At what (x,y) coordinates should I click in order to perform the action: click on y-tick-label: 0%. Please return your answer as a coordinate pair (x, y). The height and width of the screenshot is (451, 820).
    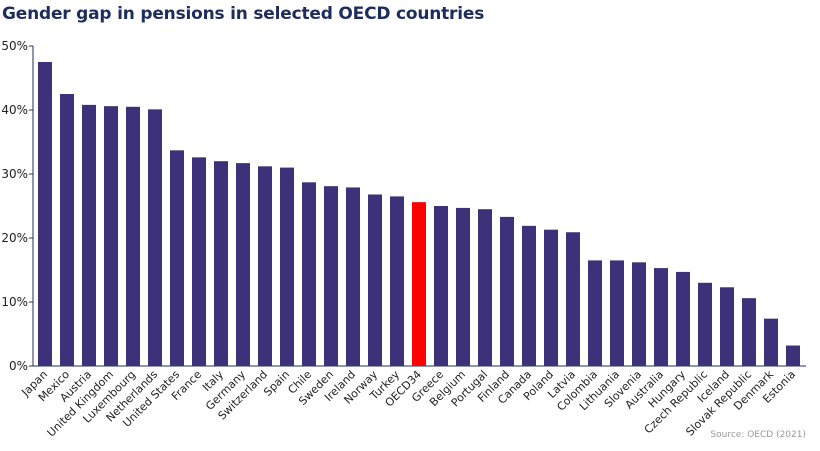
    Looking at the image, I should click on (18, 366).